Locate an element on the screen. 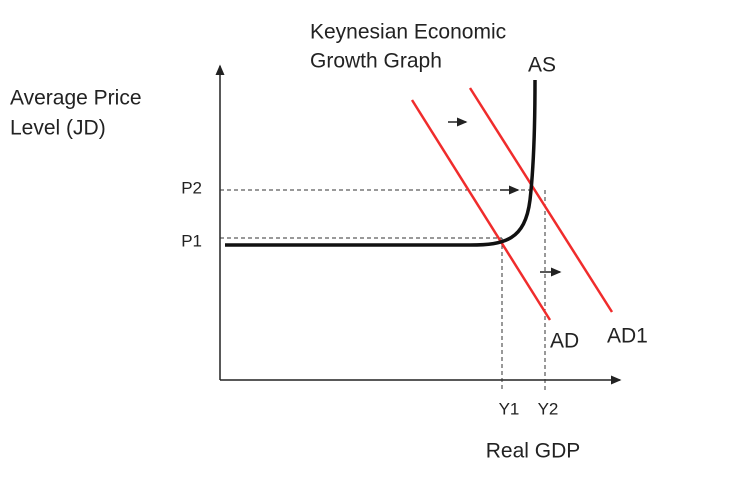  ad1-label: AD1 is located at coordinates (627, 336).